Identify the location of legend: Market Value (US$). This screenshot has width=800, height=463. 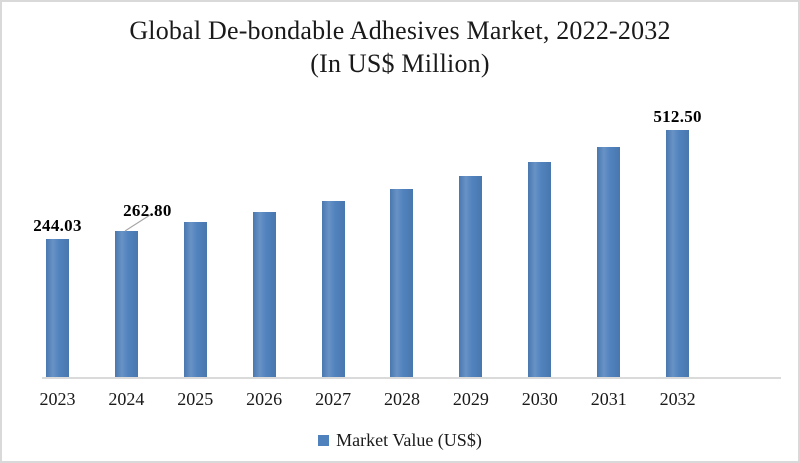
(400, 440).